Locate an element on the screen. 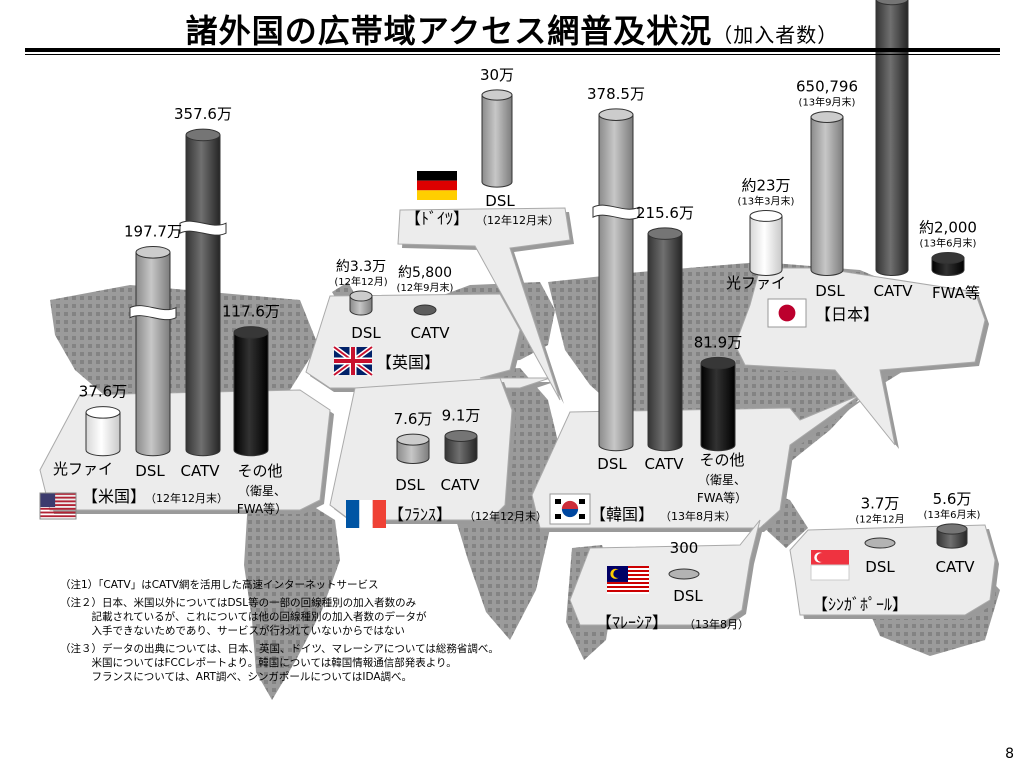 Image resolution: width=1024 pixels, height=768 pixels. bar-uk-0-top is located at coordinates (361, 296).